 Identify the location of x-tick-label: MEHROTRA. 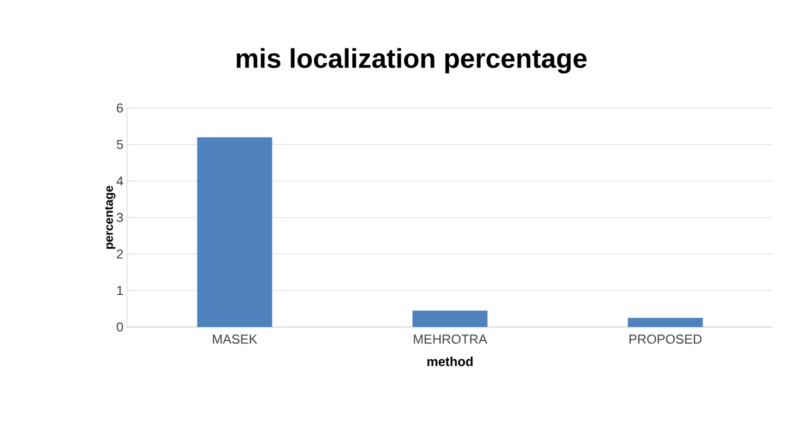
(451, 339).